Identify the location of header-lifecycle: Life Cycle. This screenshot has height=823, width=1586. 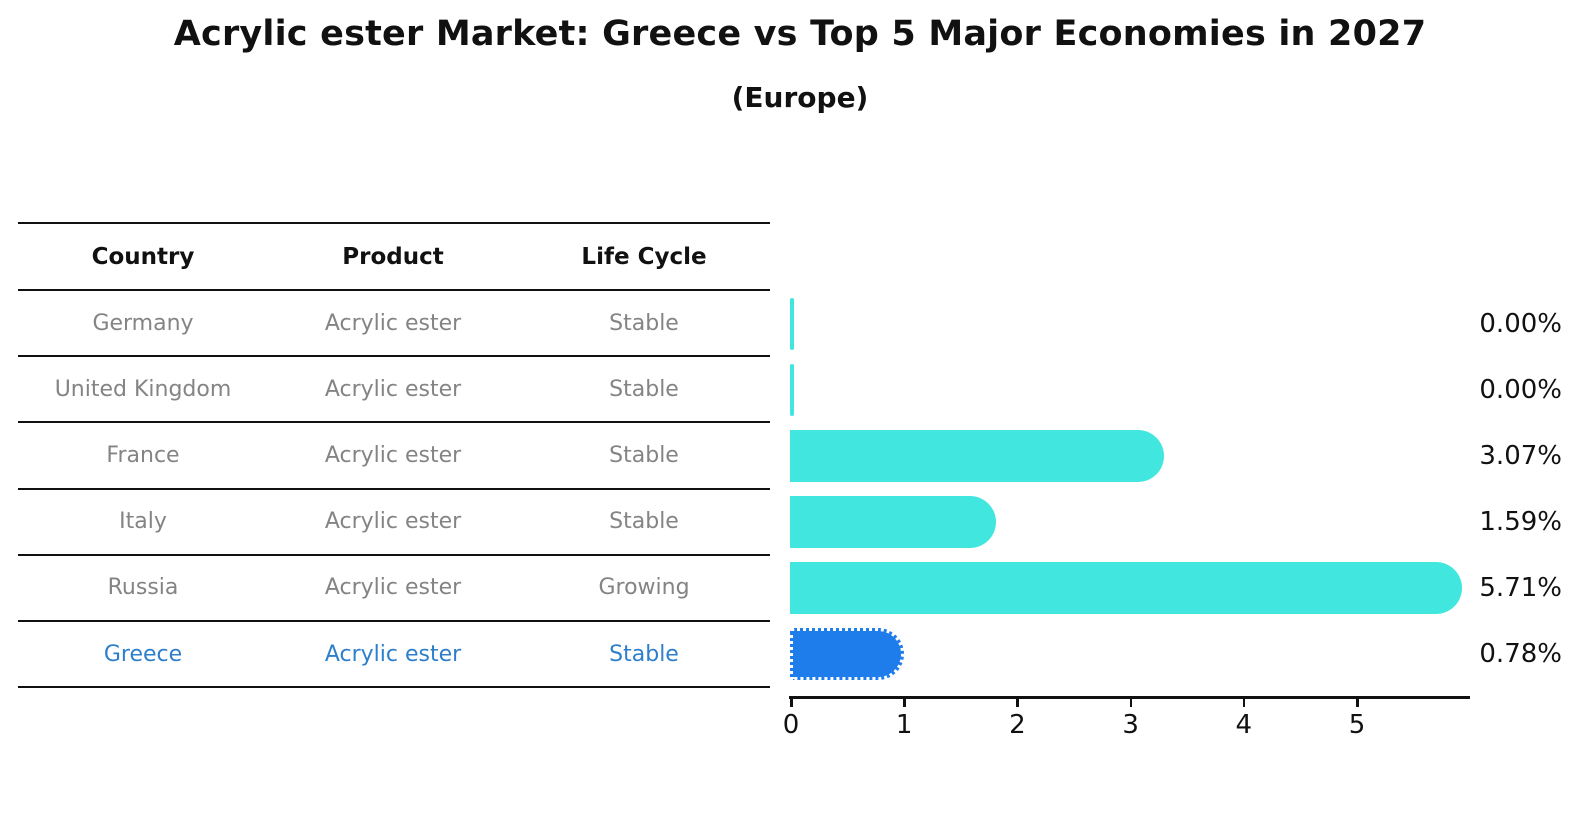
(644, 256).